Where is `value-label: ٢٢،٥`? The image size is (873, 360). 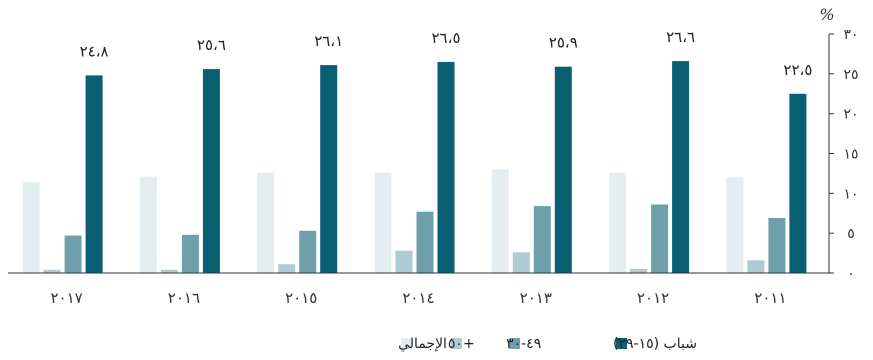
value-label: ٢٢،٥ is located at coordinates (797, 70).